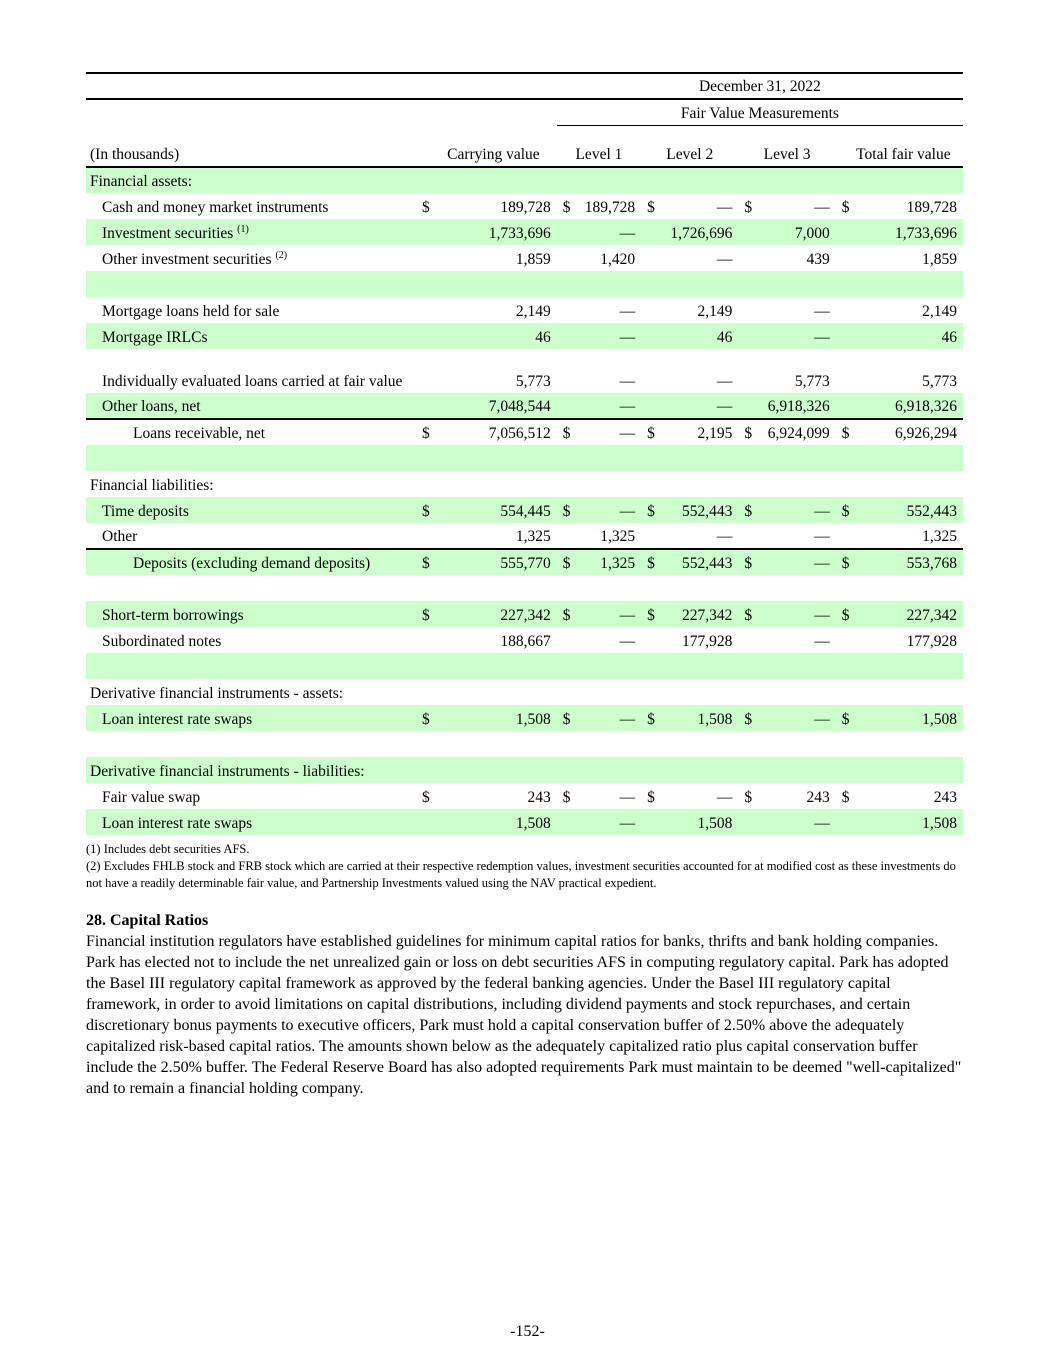 This screenshot has height=1365, width=1055. I want to click on section-row: Financial liabilities:, so click(524, 484).